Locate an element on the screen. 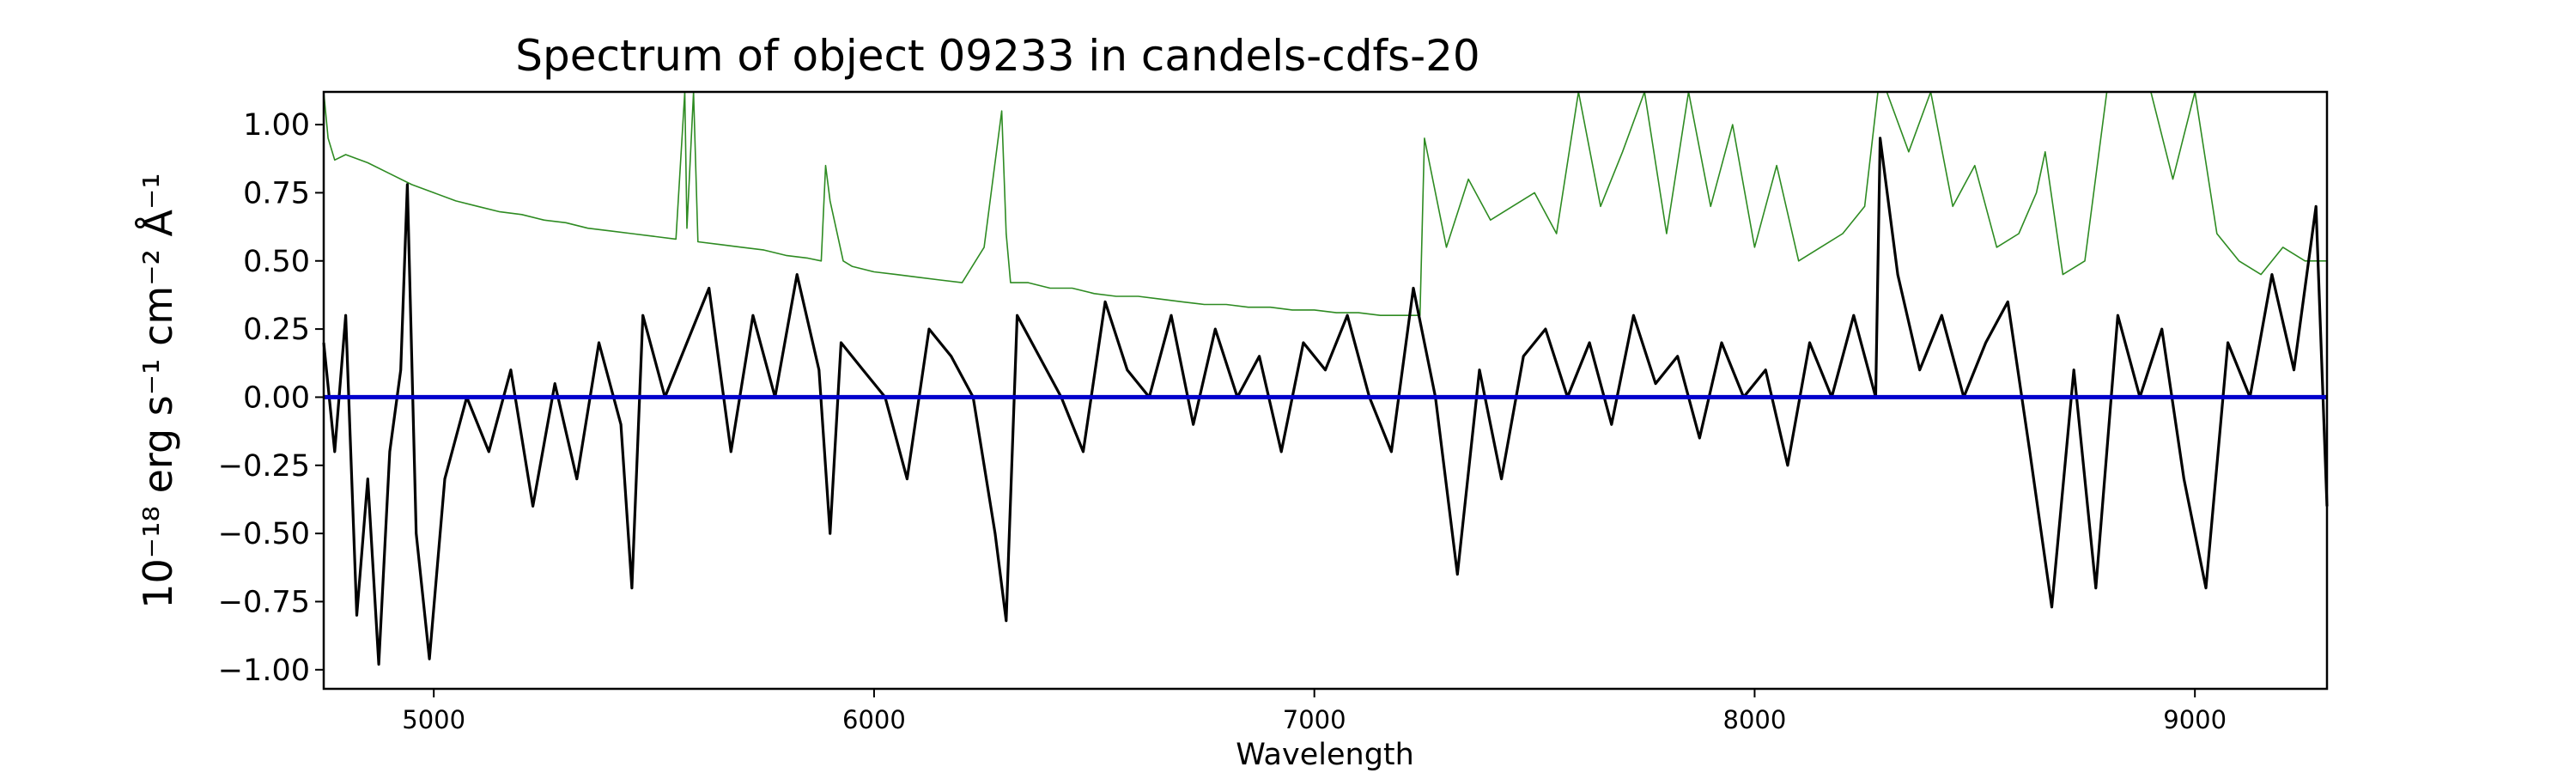 The image size is (2576, 773). y-axis-ticks: −1.00 −0.75 −0.50 −0.25 0.00 0.25 0.50 0.75 1.00 is located at coordinates (271, 398).